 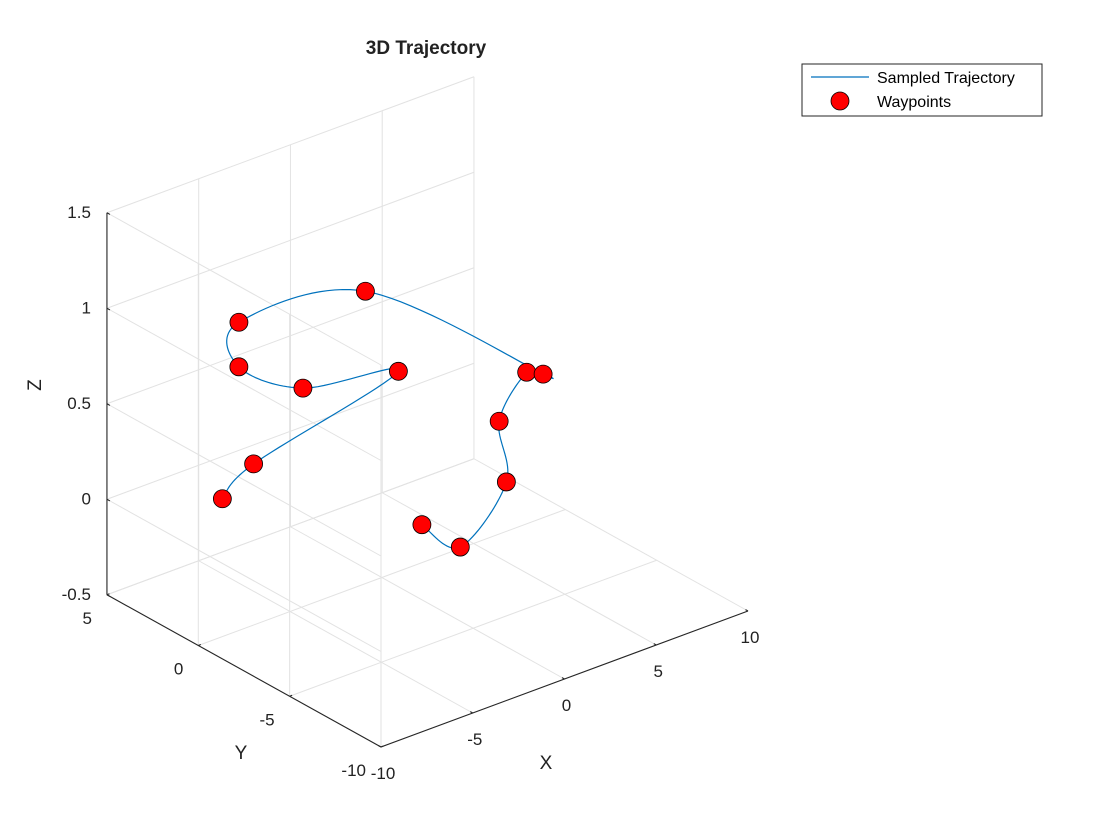 I want to click on x-tick-label: 10, so click(x=750, y=637).